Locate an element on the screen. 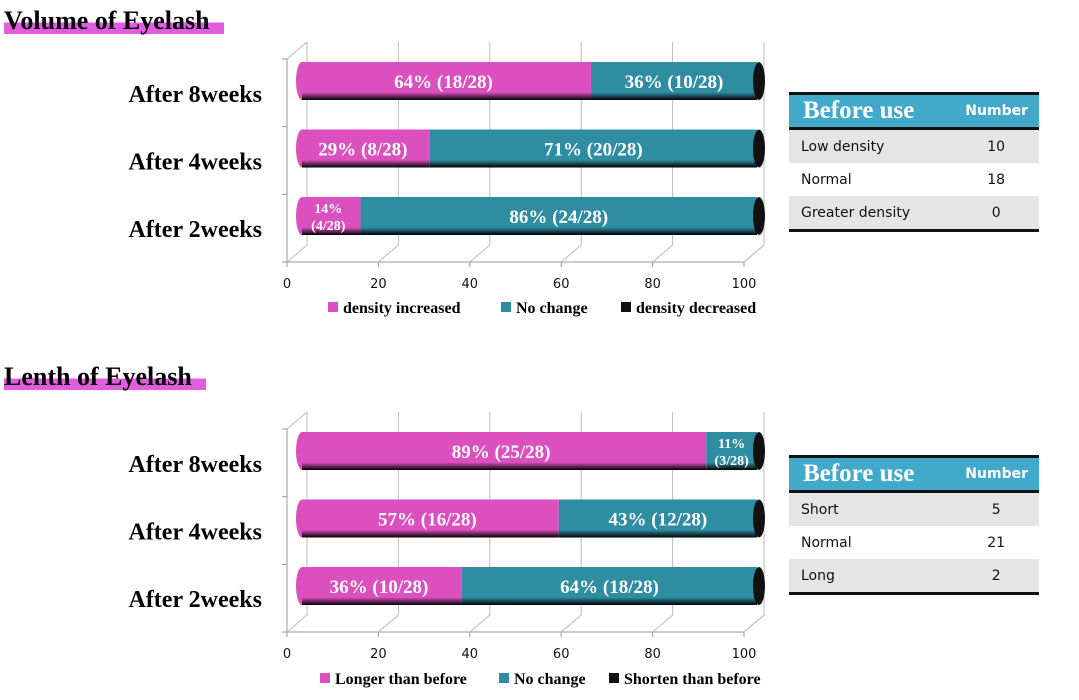 This screenshot has width=1079, height=700. table-row: Long 2 is located at coordinates (914, 577).